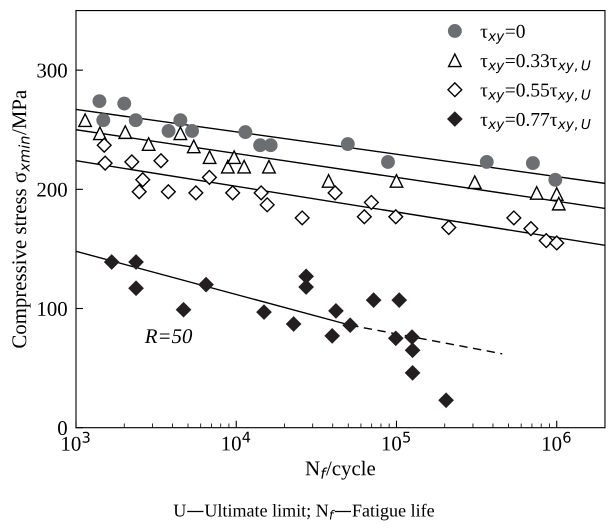 The height and width of the screenshot is (528, 608). Describe the element at coordinates (304, 512) in the screenshot. I see `text: U—Ultimate limit; N$_{f}$—Fatigue life` at that location.